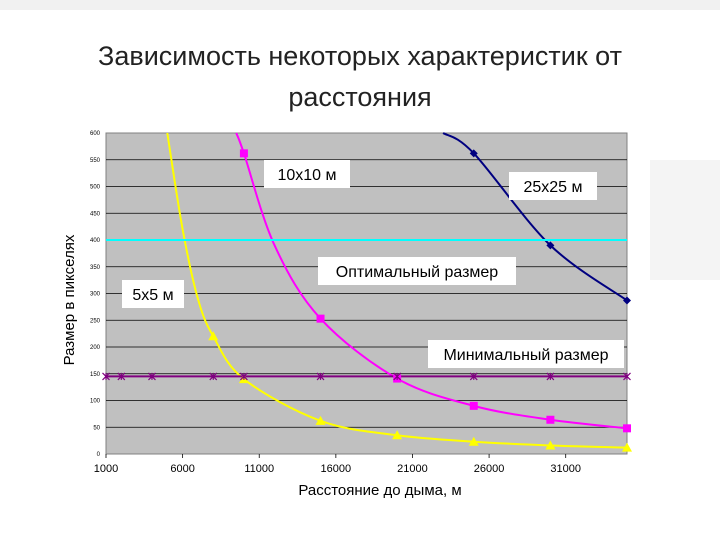  Describe the element at coordinates (95, 402) in the screenshot. I see `y-tick-label: 100` at that location.